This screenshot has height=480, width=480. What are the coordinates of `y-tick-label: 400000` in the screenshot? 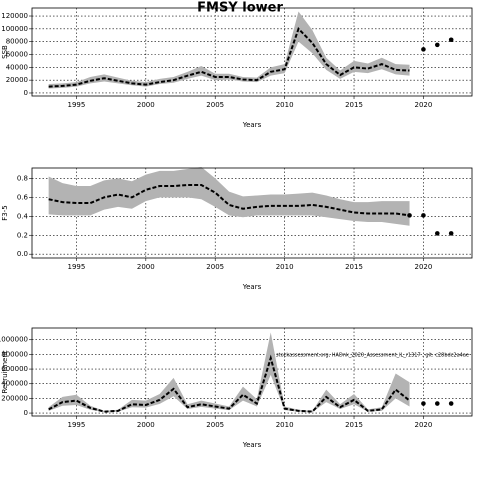 It's located at (14, 384).